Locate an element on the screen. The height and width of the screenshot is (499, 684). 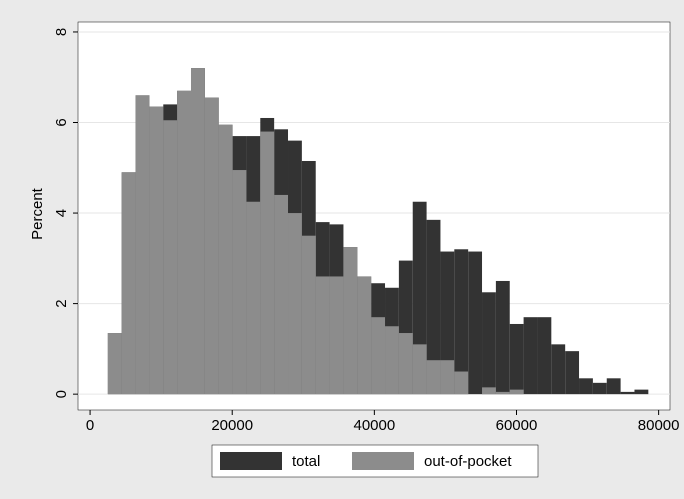
y-axis-label: Percent is located at coordinates (37, 213).